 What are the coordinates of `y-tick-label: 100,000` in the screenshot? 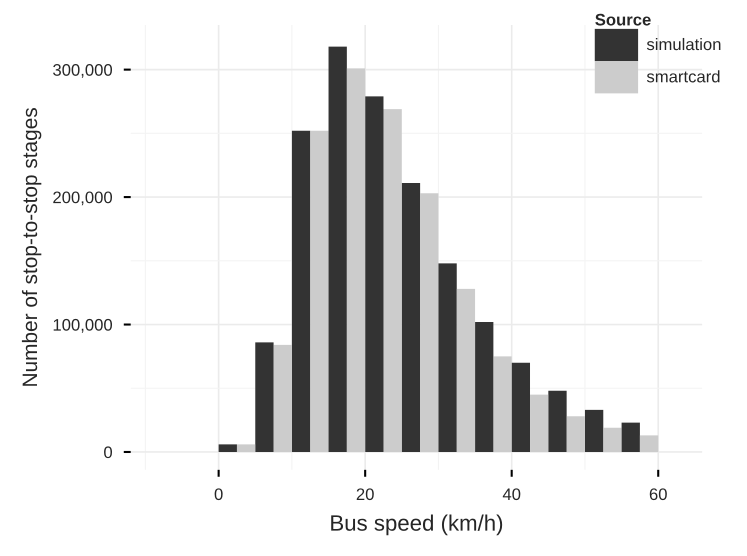 It's located at (83, 325).